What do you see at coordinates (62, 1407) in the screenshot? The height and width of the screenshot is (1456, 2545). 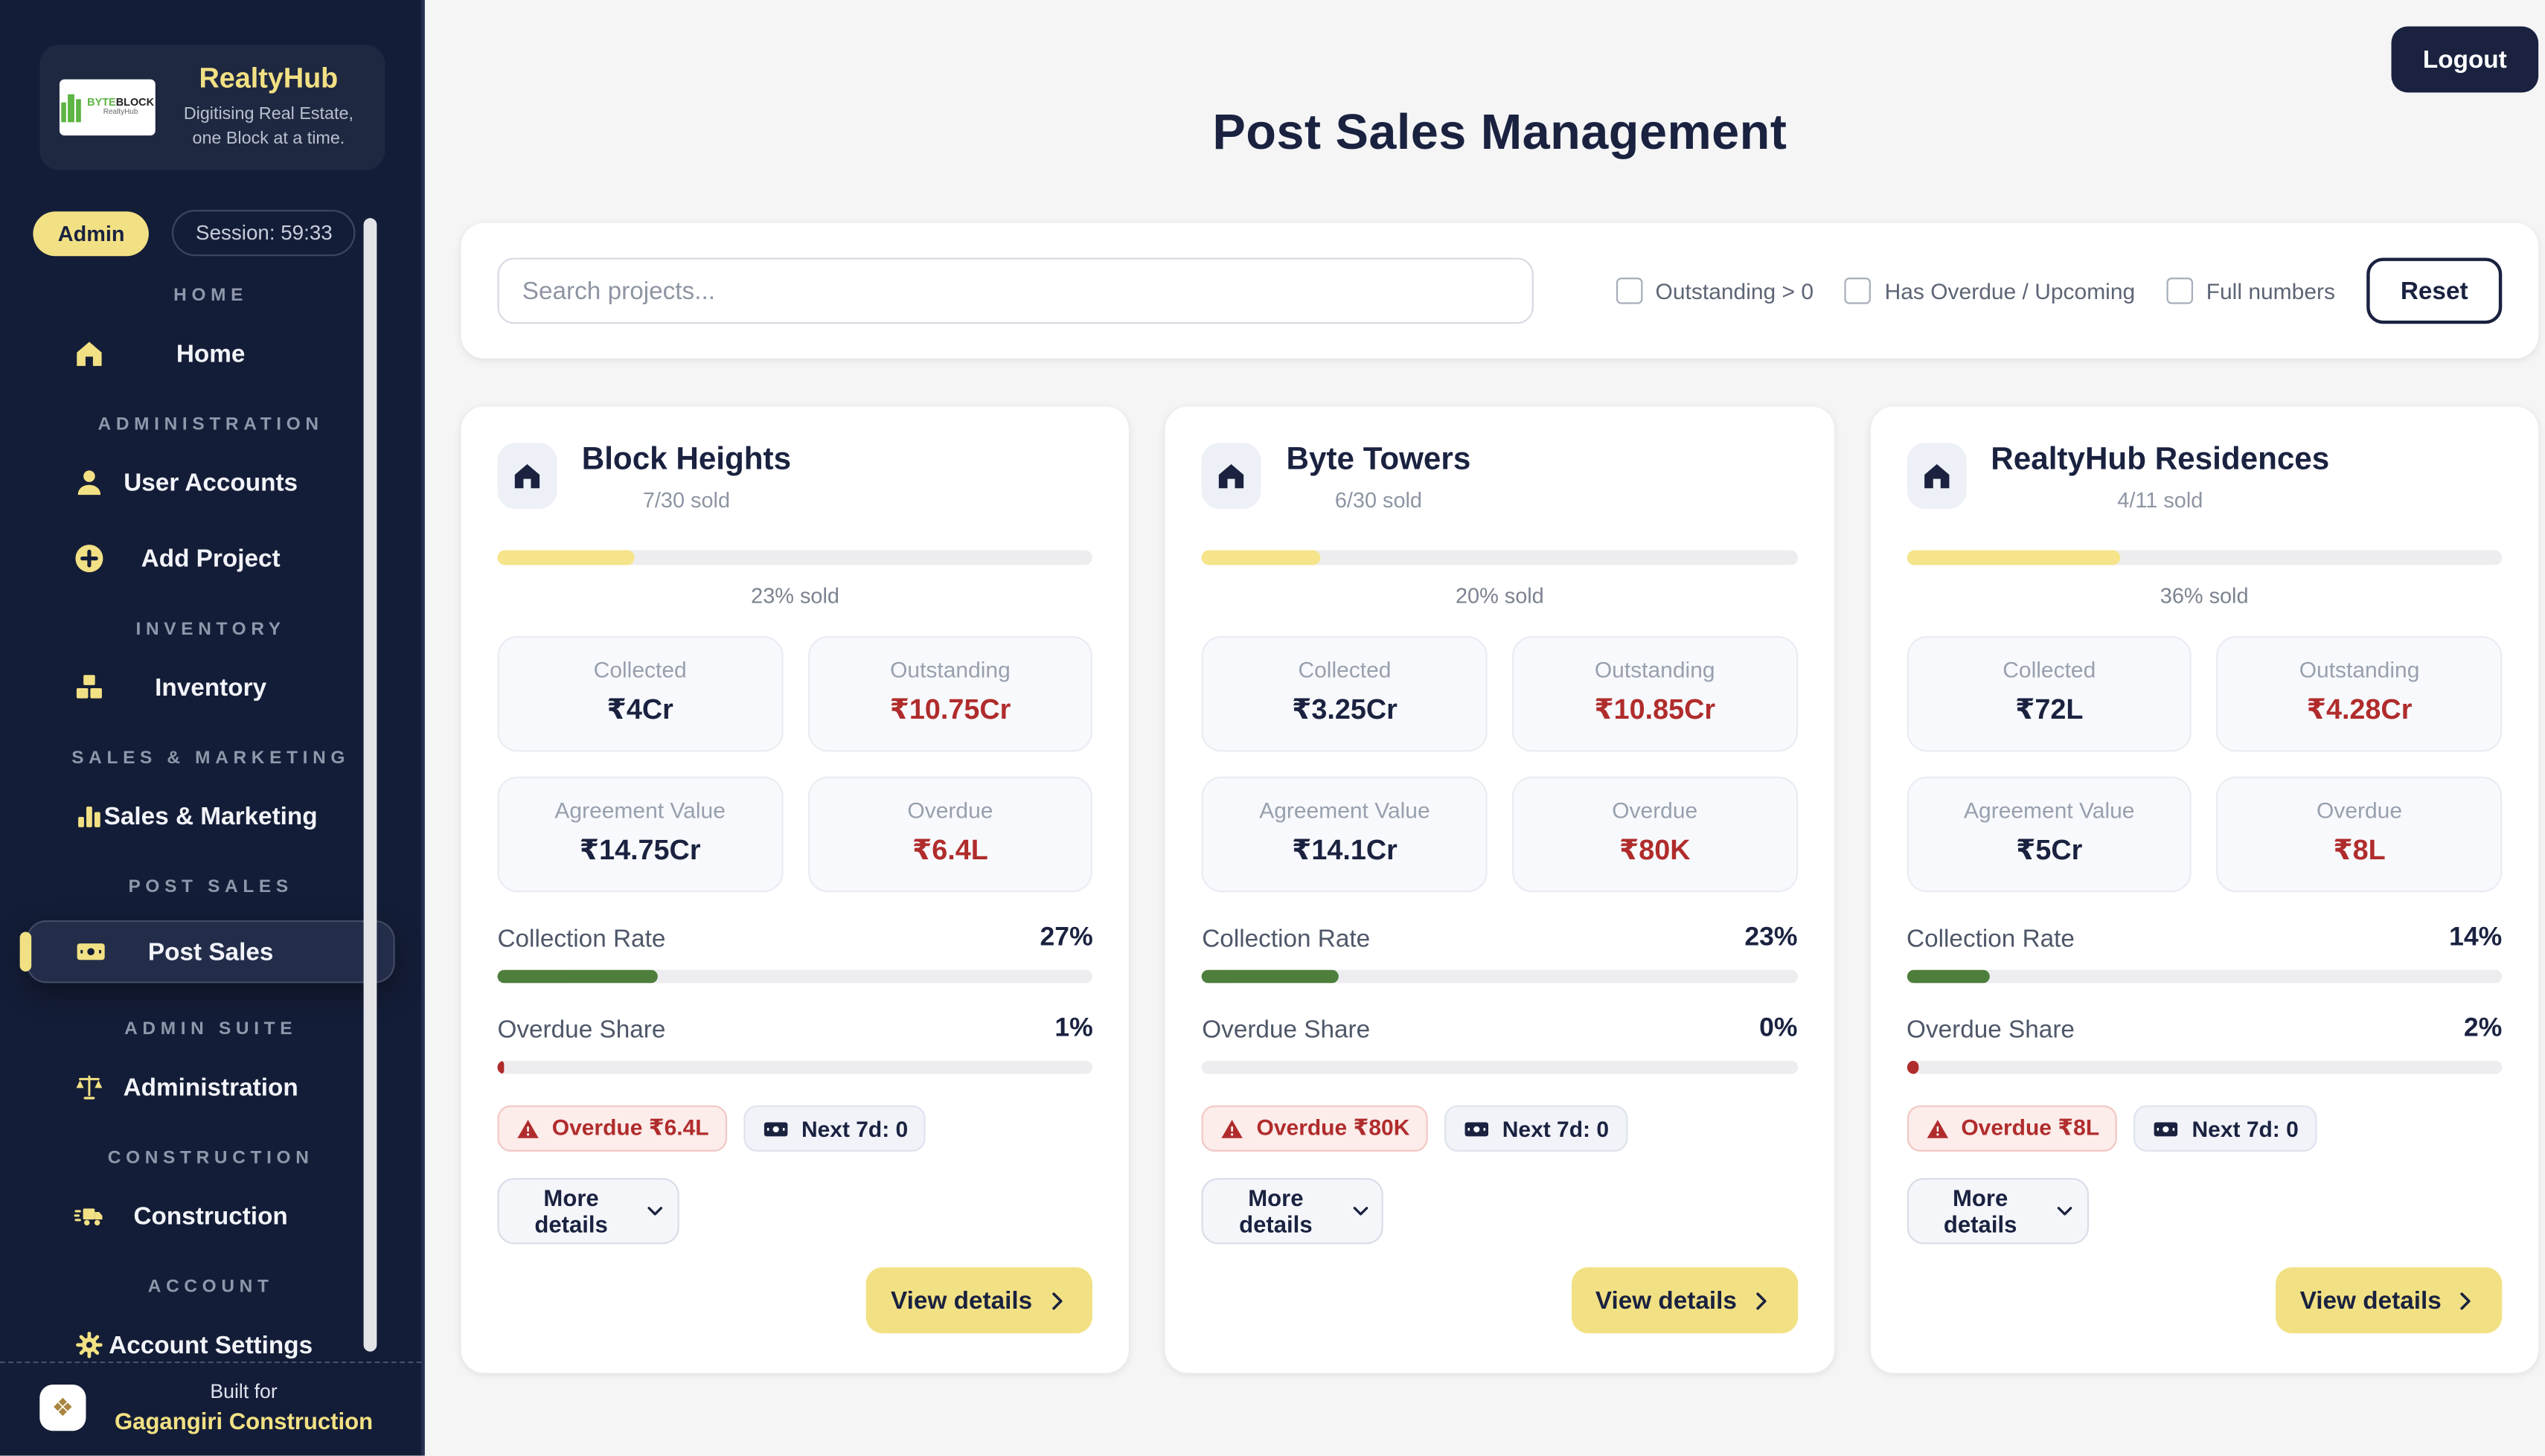 I see `gagangiri-logo: ❖` at bounding box center [62, 1407].